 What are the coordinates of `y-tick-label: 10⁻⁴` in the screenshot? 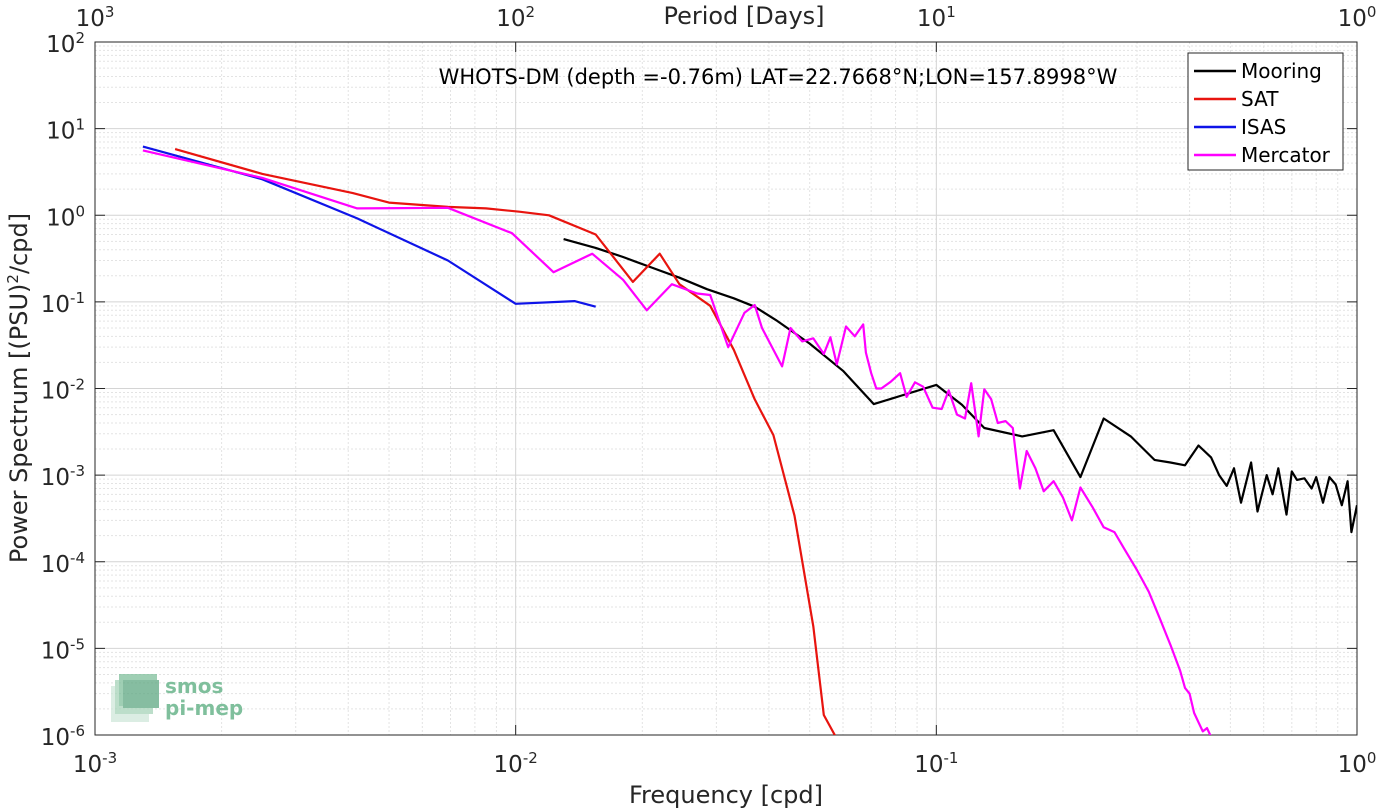 It's located at (63, 563).